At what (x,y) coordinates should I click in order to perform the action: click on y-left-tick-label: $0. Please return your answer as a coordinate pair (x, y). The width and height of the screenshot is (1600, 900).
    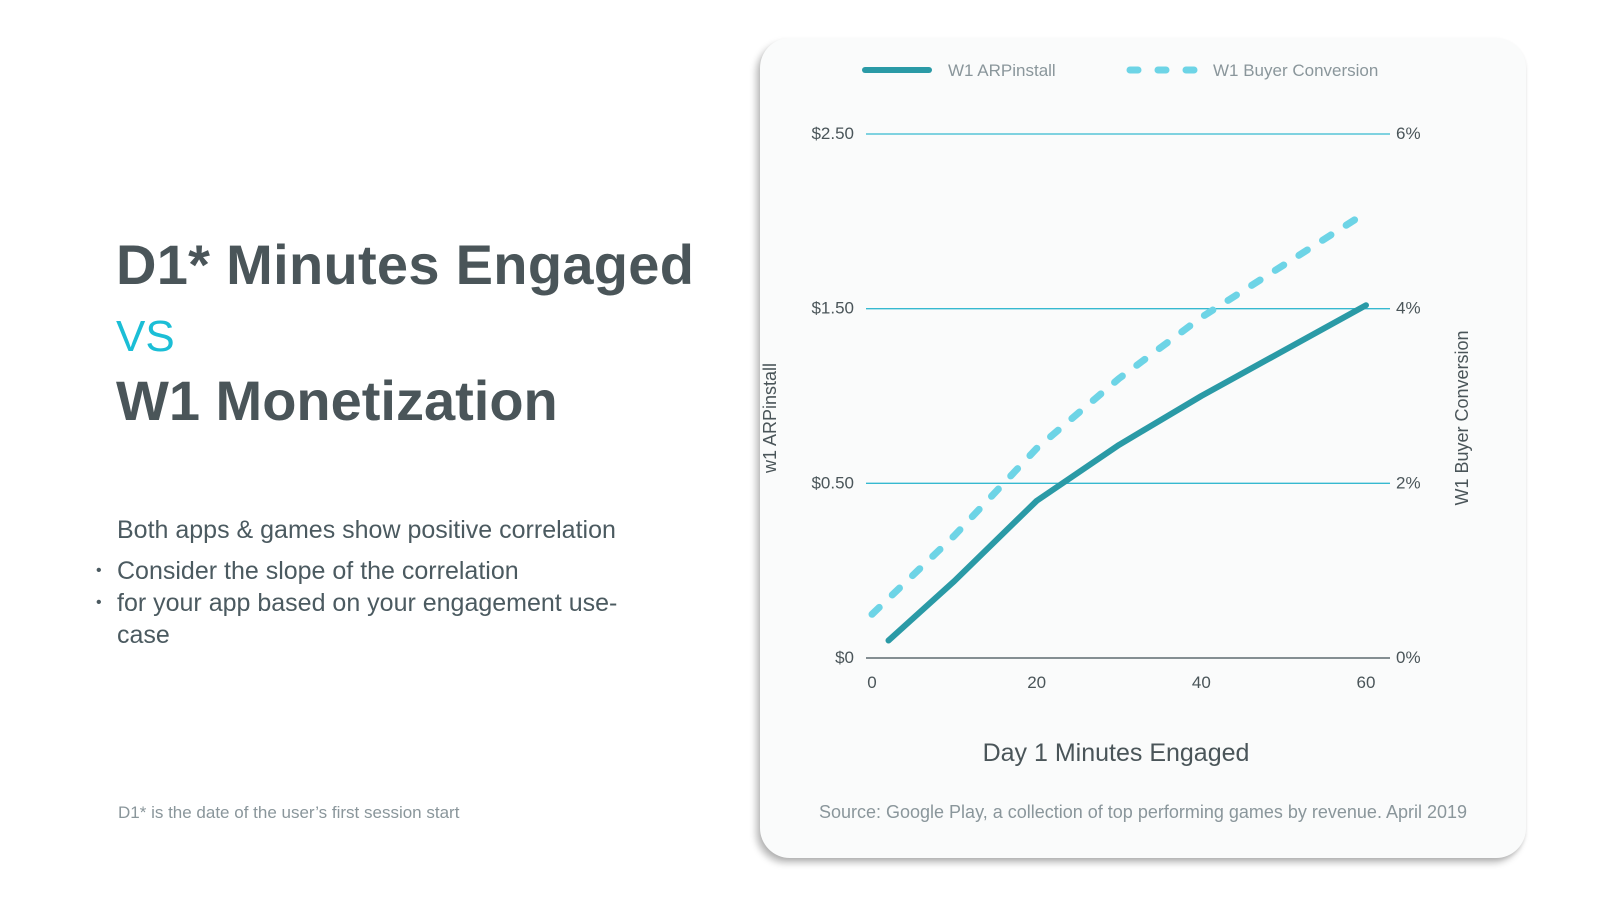
    Looking at the image, I should click on (844, 657).